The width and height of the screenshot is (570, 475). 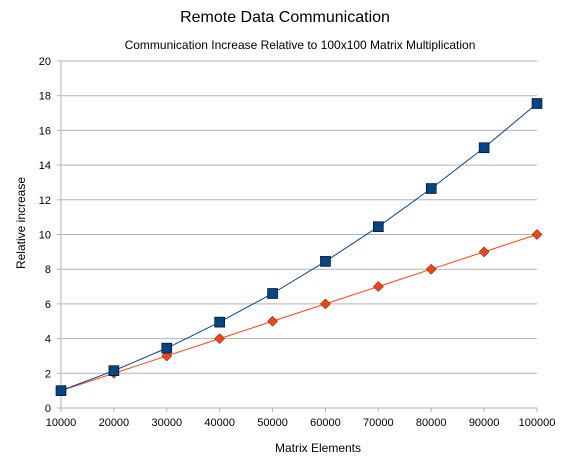 What do you see at coordinates (48, 305) in the screenshot?
I see `y-tick-label: 6` at bounding box center [48, 305].